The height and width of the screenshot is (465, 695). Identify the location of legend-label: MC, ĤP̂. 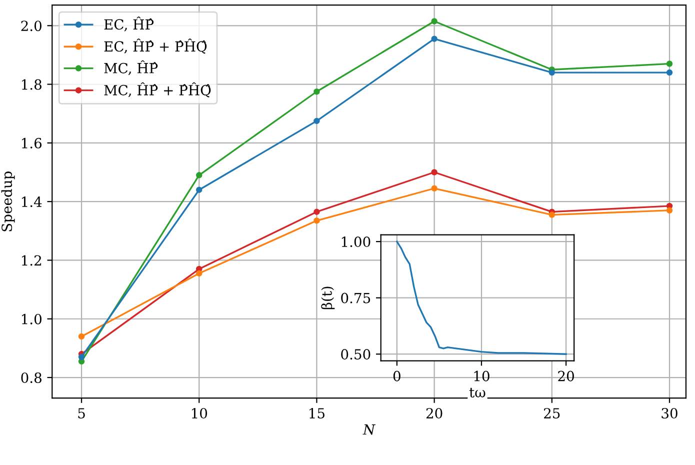
(131, 68).